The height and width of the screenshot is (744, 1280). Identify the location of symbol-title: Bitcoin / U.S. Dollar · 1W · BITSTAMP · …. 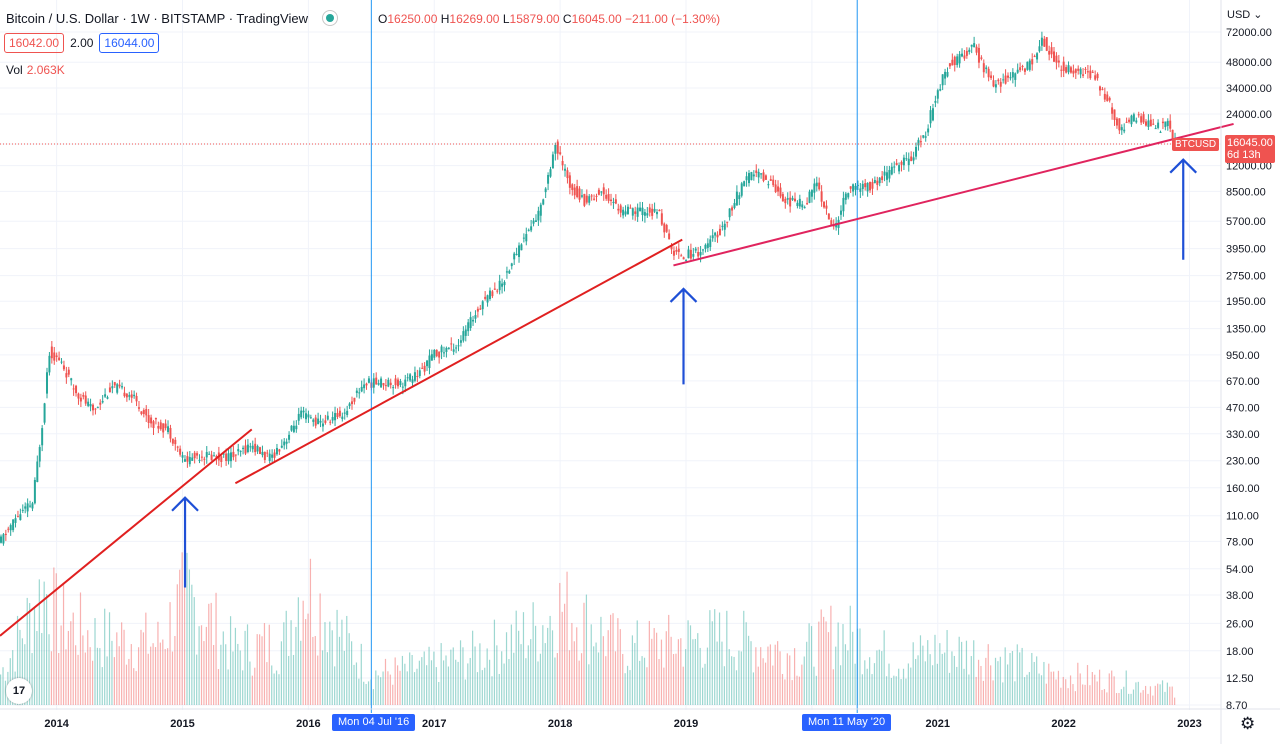
(157, 18).